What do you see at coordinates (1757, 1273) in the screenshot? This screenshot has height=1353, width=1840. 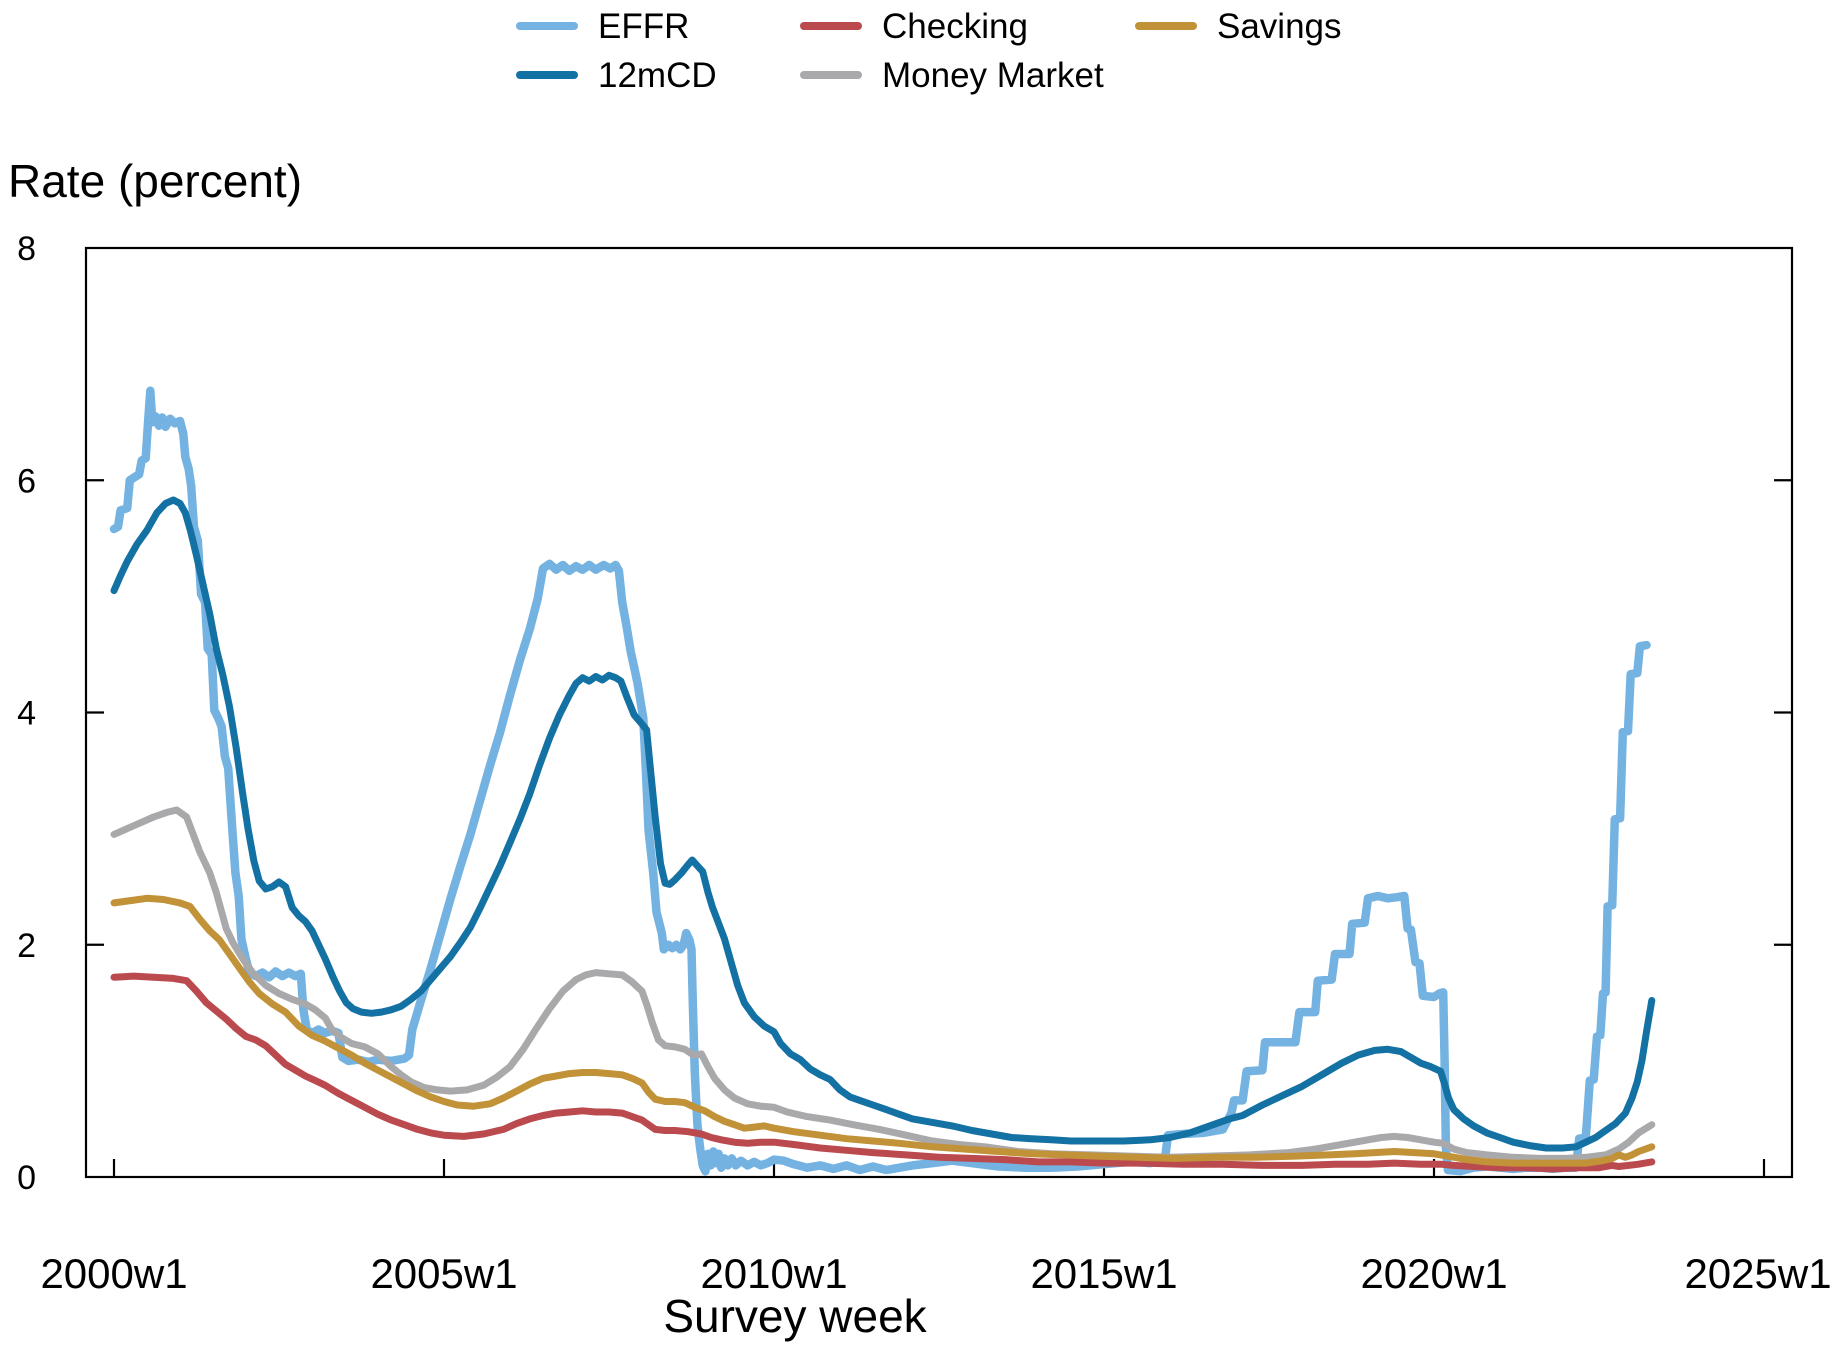 I see `x-tick-label: 2025w1` at bounding box center [1757, 1273].